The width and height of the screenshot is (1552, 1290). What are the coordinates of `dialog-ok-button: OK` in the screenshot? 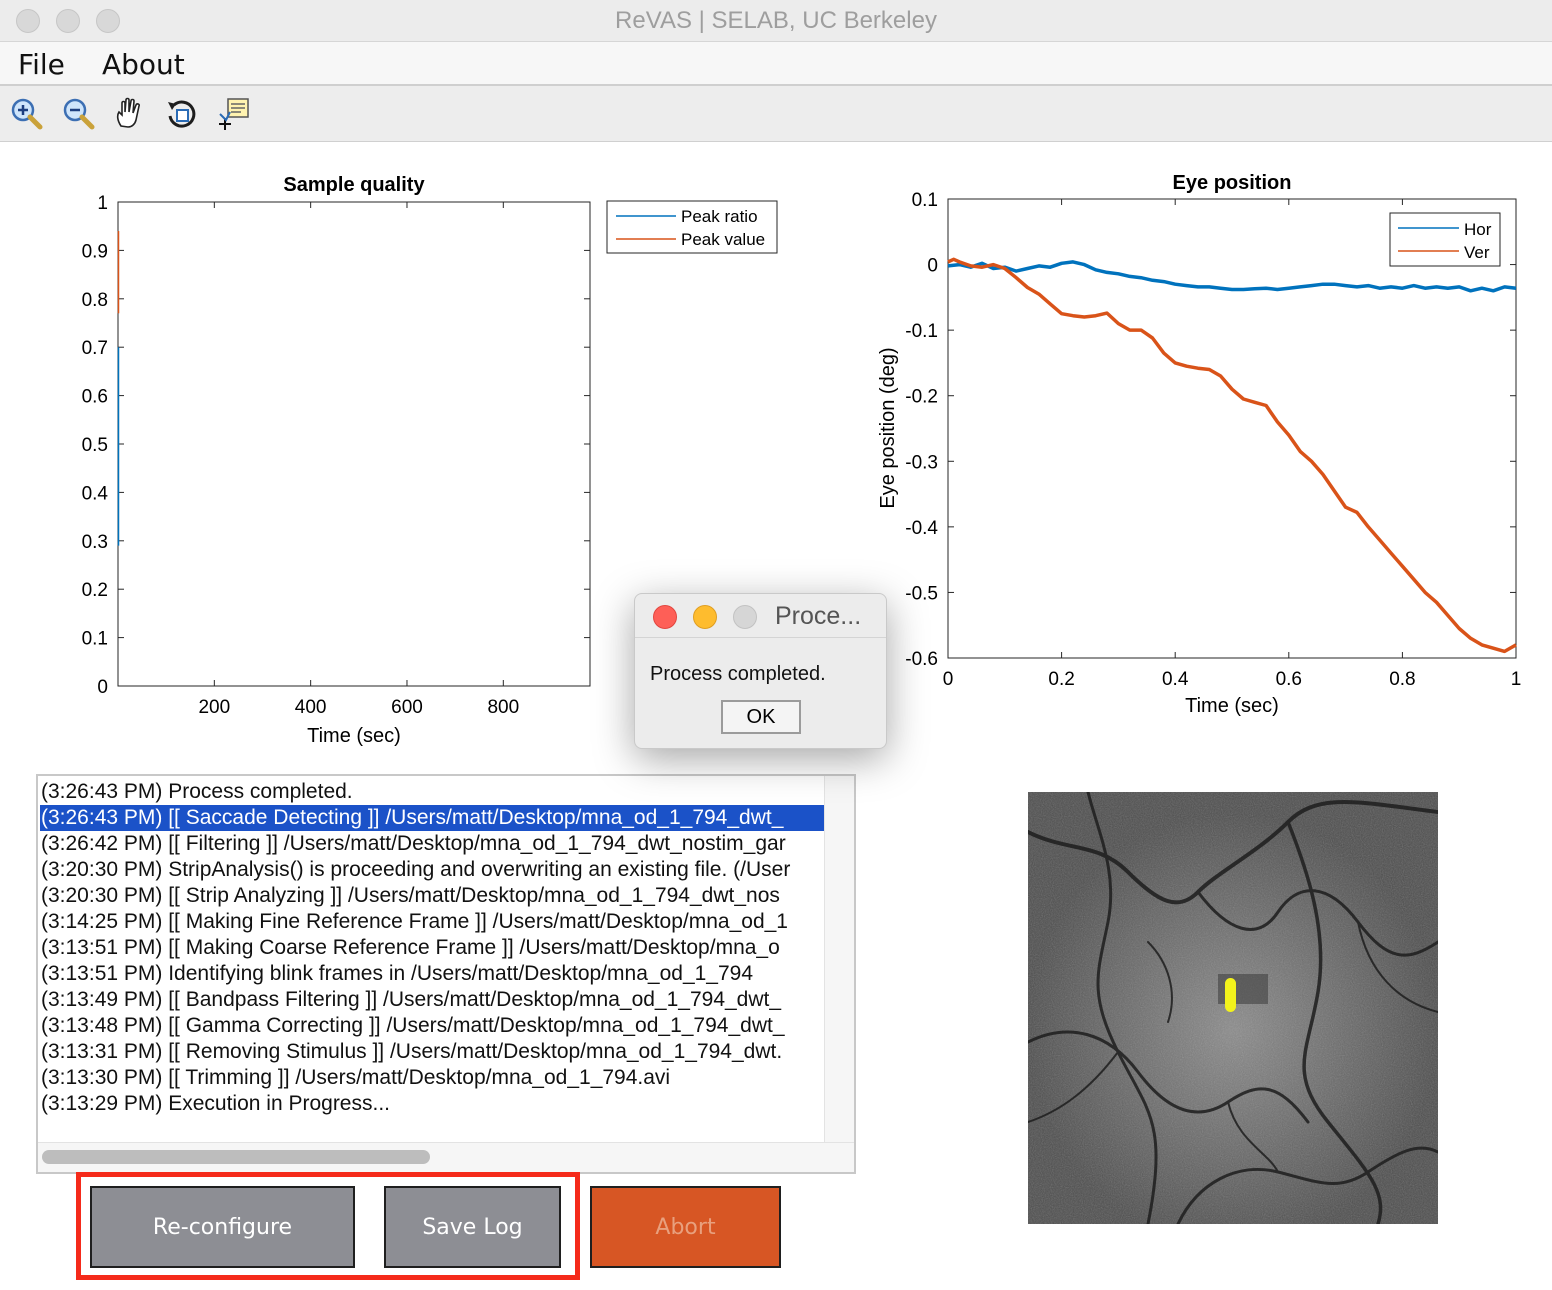 It's located at (761, 717).